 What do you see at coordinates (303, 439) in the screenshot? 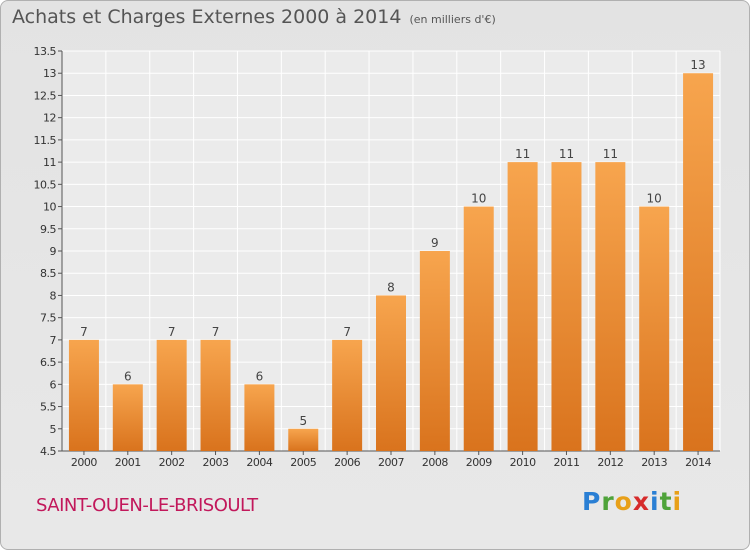
I see `bar-2005` at bounding box center [303, 439].